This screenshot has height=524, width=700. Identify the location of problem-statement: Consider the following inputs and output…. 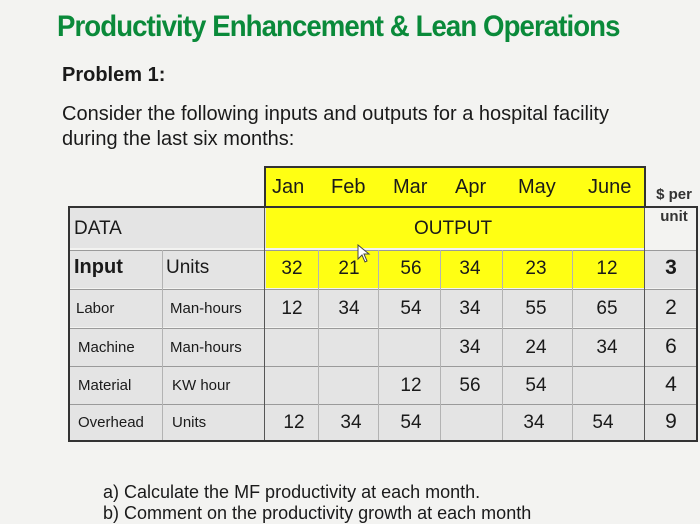
(372, 127).